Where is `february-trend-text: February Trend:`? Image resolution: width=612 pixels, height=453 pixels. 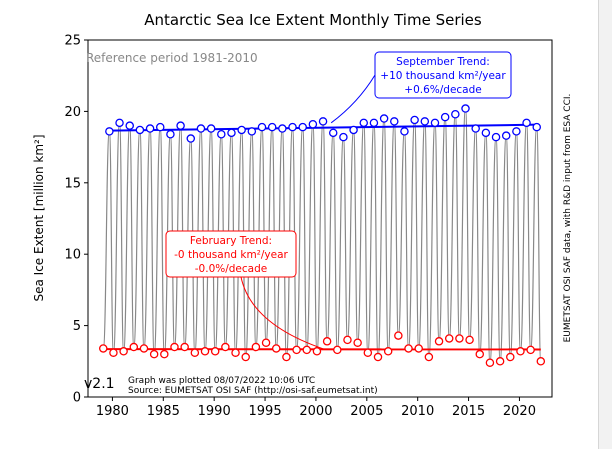 february-trend-text: February Trend: is located at coordinates (231, 241).